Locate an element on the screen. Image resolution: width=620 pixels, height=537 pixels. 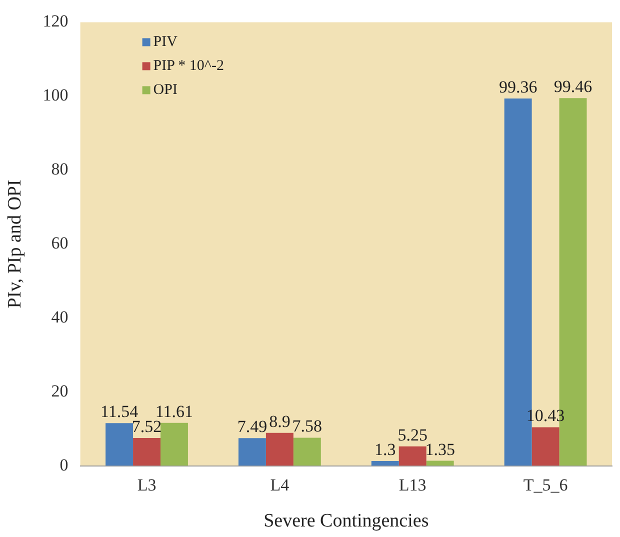
data-label: 99.36 is located at coordinates (518, 86).